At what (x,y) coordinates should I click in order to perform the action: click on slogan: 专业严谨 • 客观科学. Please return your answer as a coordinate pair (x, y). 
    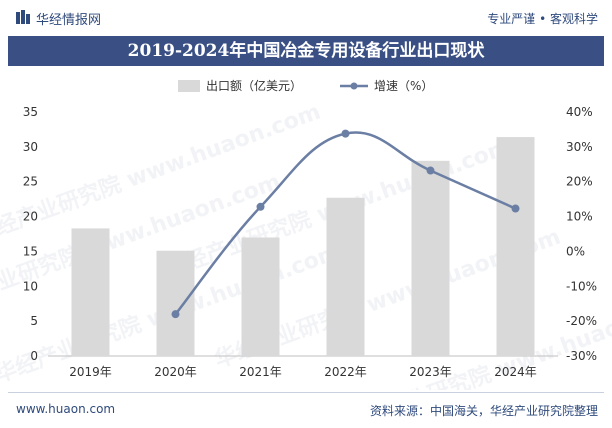
    Looking at the image, I should click on (542, 19).